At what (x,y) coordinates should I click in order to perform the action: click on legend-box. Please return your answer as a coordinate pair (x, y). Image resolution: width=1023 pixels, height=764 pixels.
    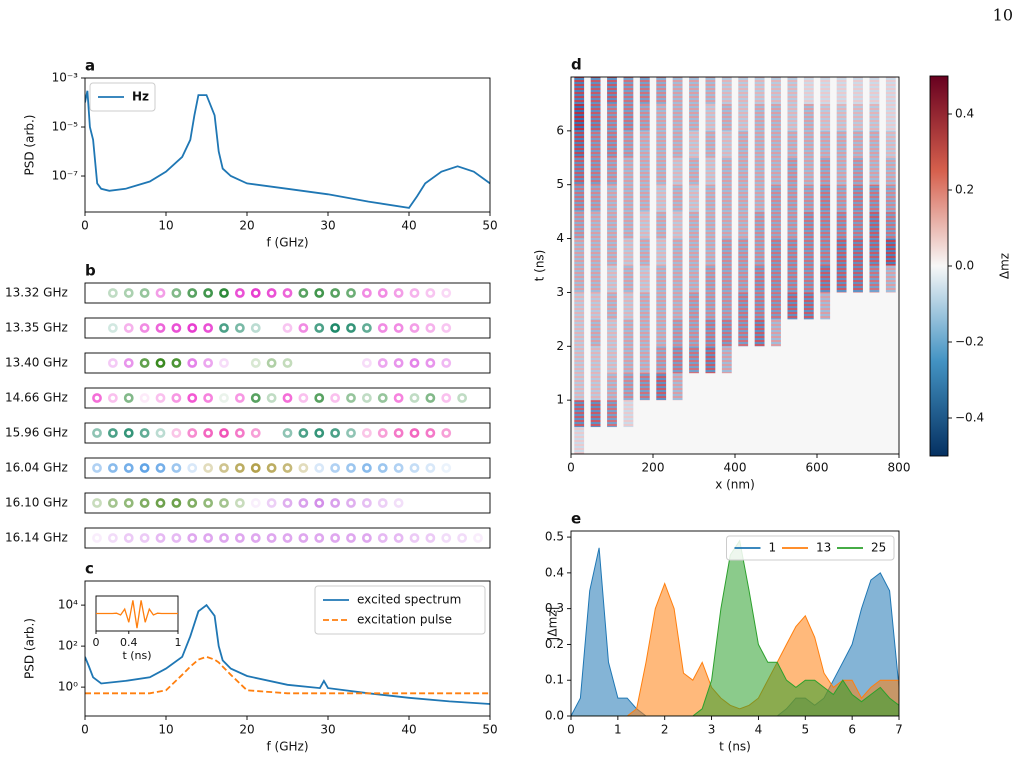
    Looking at the image, I should click on (400, 610).